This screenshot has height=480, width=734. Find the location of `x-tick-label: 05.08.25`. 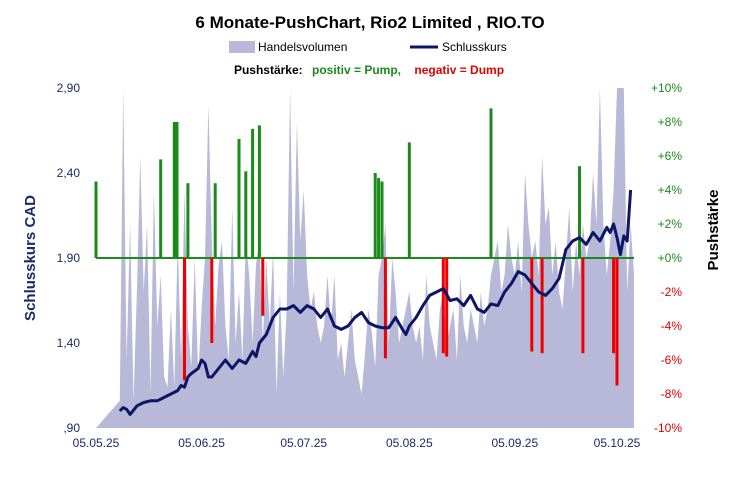

x-tick-label: 05.08.25 is located at coordinates (409, 443).